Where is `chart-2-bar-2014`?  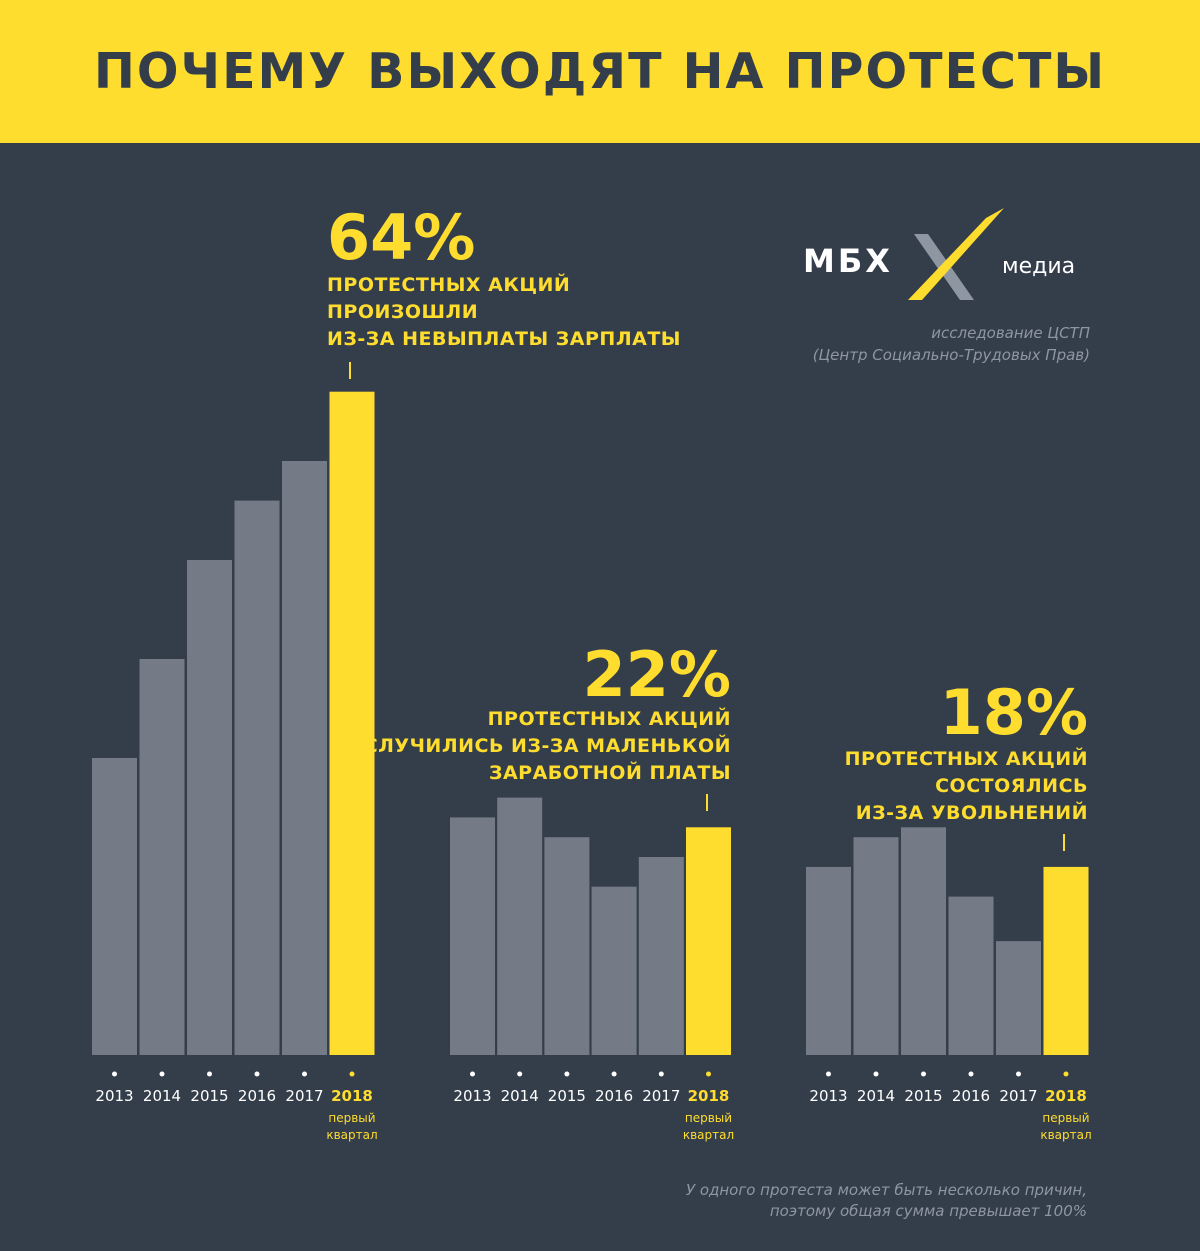 chart-2-bar-2014 is located at coordinates (520, 926).